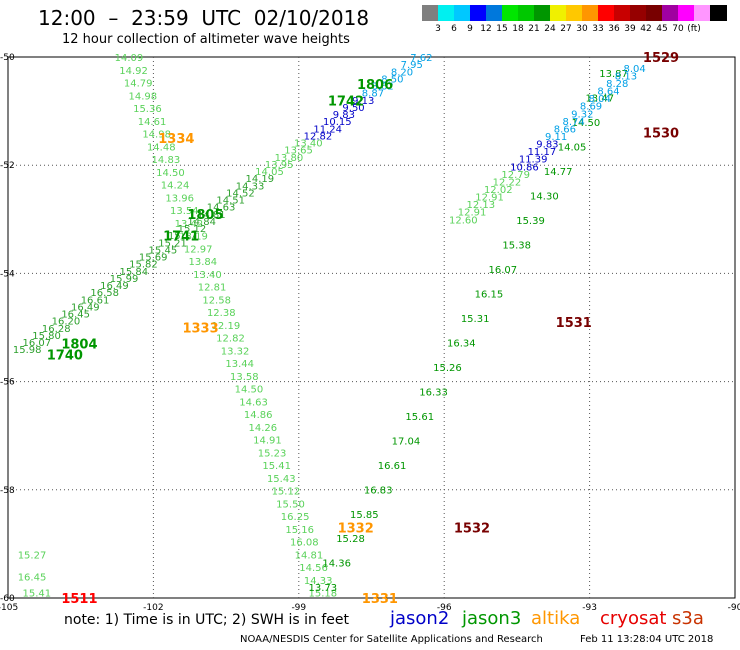  Describe the element at coordinates (85, 307) in the screenshot. I see `wave-height-value: 16.49` at that location.